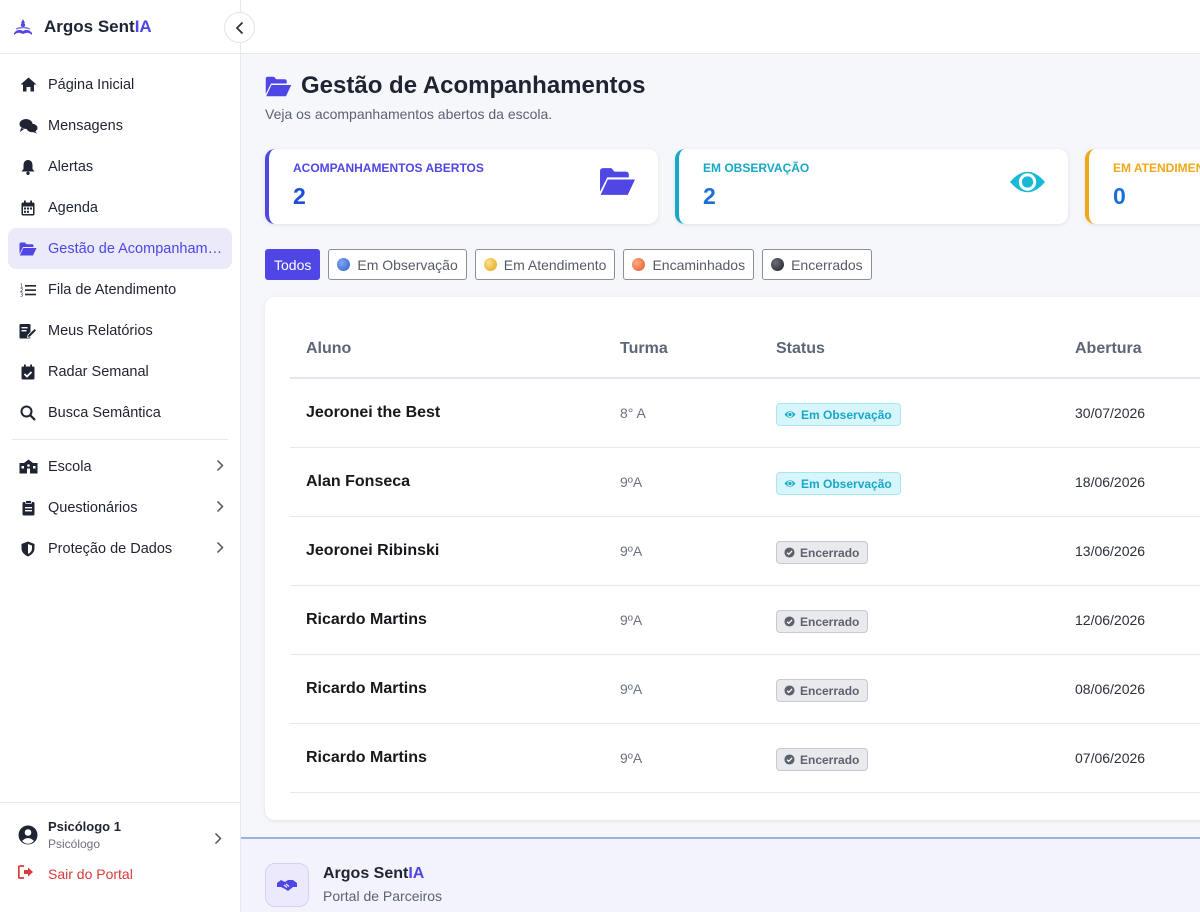 The height and width of the screenshot is (912, 1200). What do you see at coordinates (545, 264) in the screenshot?
I see `filter-em-atendimento: Em Atendimento` at bounding box center [545, 264].